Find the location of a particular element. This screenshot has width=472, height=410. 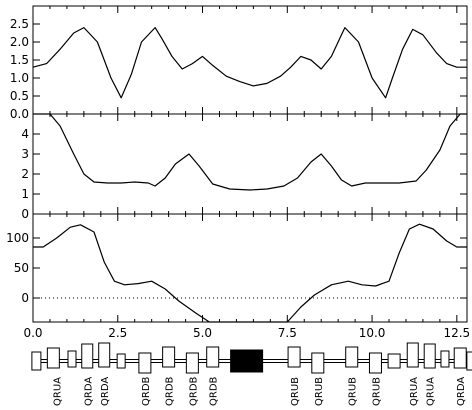

x-tick-label: 10.0 is located at coordinates (372, 333).